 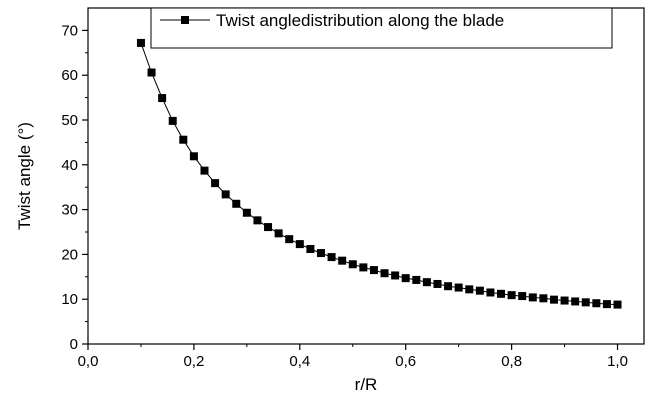 I want to click on x-tick-label: 0,6, so click(x=405, y=361).